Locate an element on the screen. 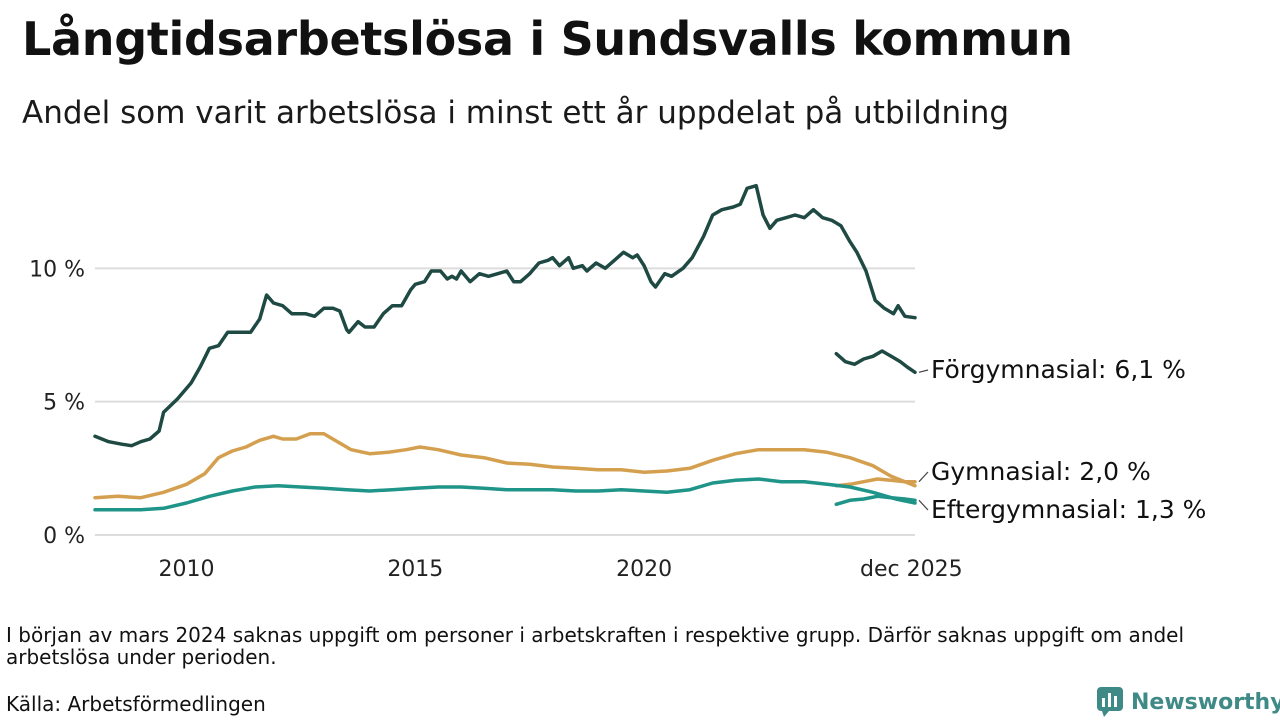 The width and height of the screenshot is (1280, 720). y-tick-label: 5 % is located at coordinates (64, 403).